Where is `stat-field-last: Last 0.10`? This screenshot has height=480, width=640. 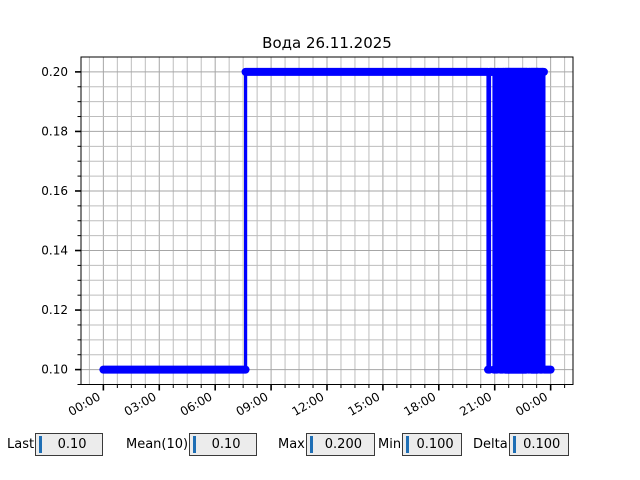 stat-field-last: Last 0.10 is located at coordinates (55, 444).